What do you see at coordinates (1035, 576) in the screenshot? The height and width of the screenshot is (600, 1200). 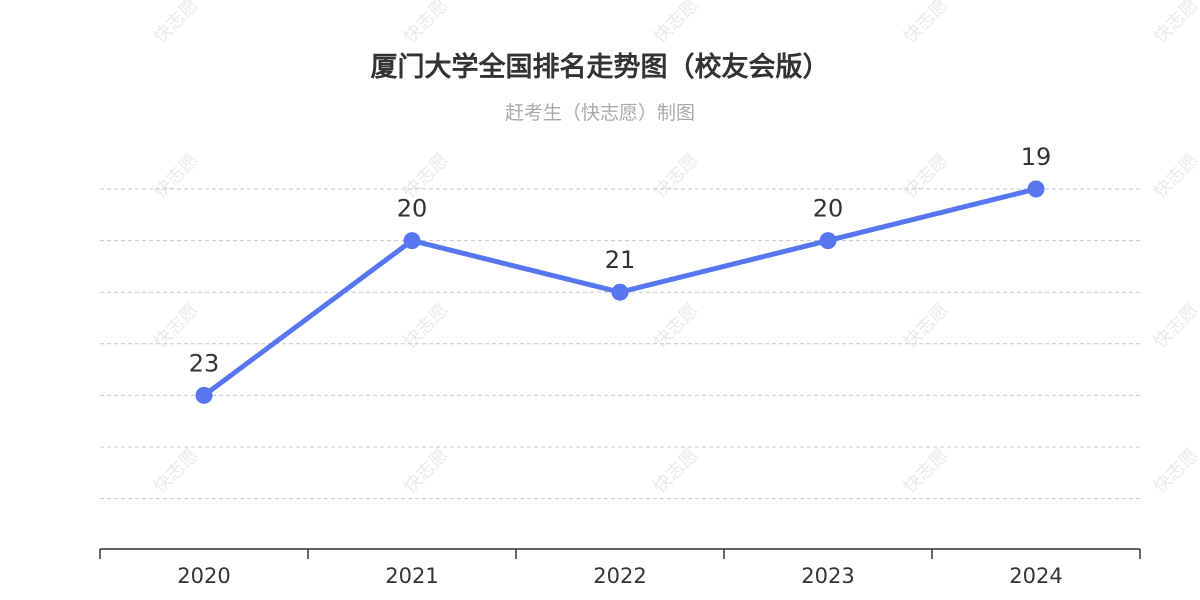 I see `x-tick-label: 2024` at bounding box center [1035, 576].